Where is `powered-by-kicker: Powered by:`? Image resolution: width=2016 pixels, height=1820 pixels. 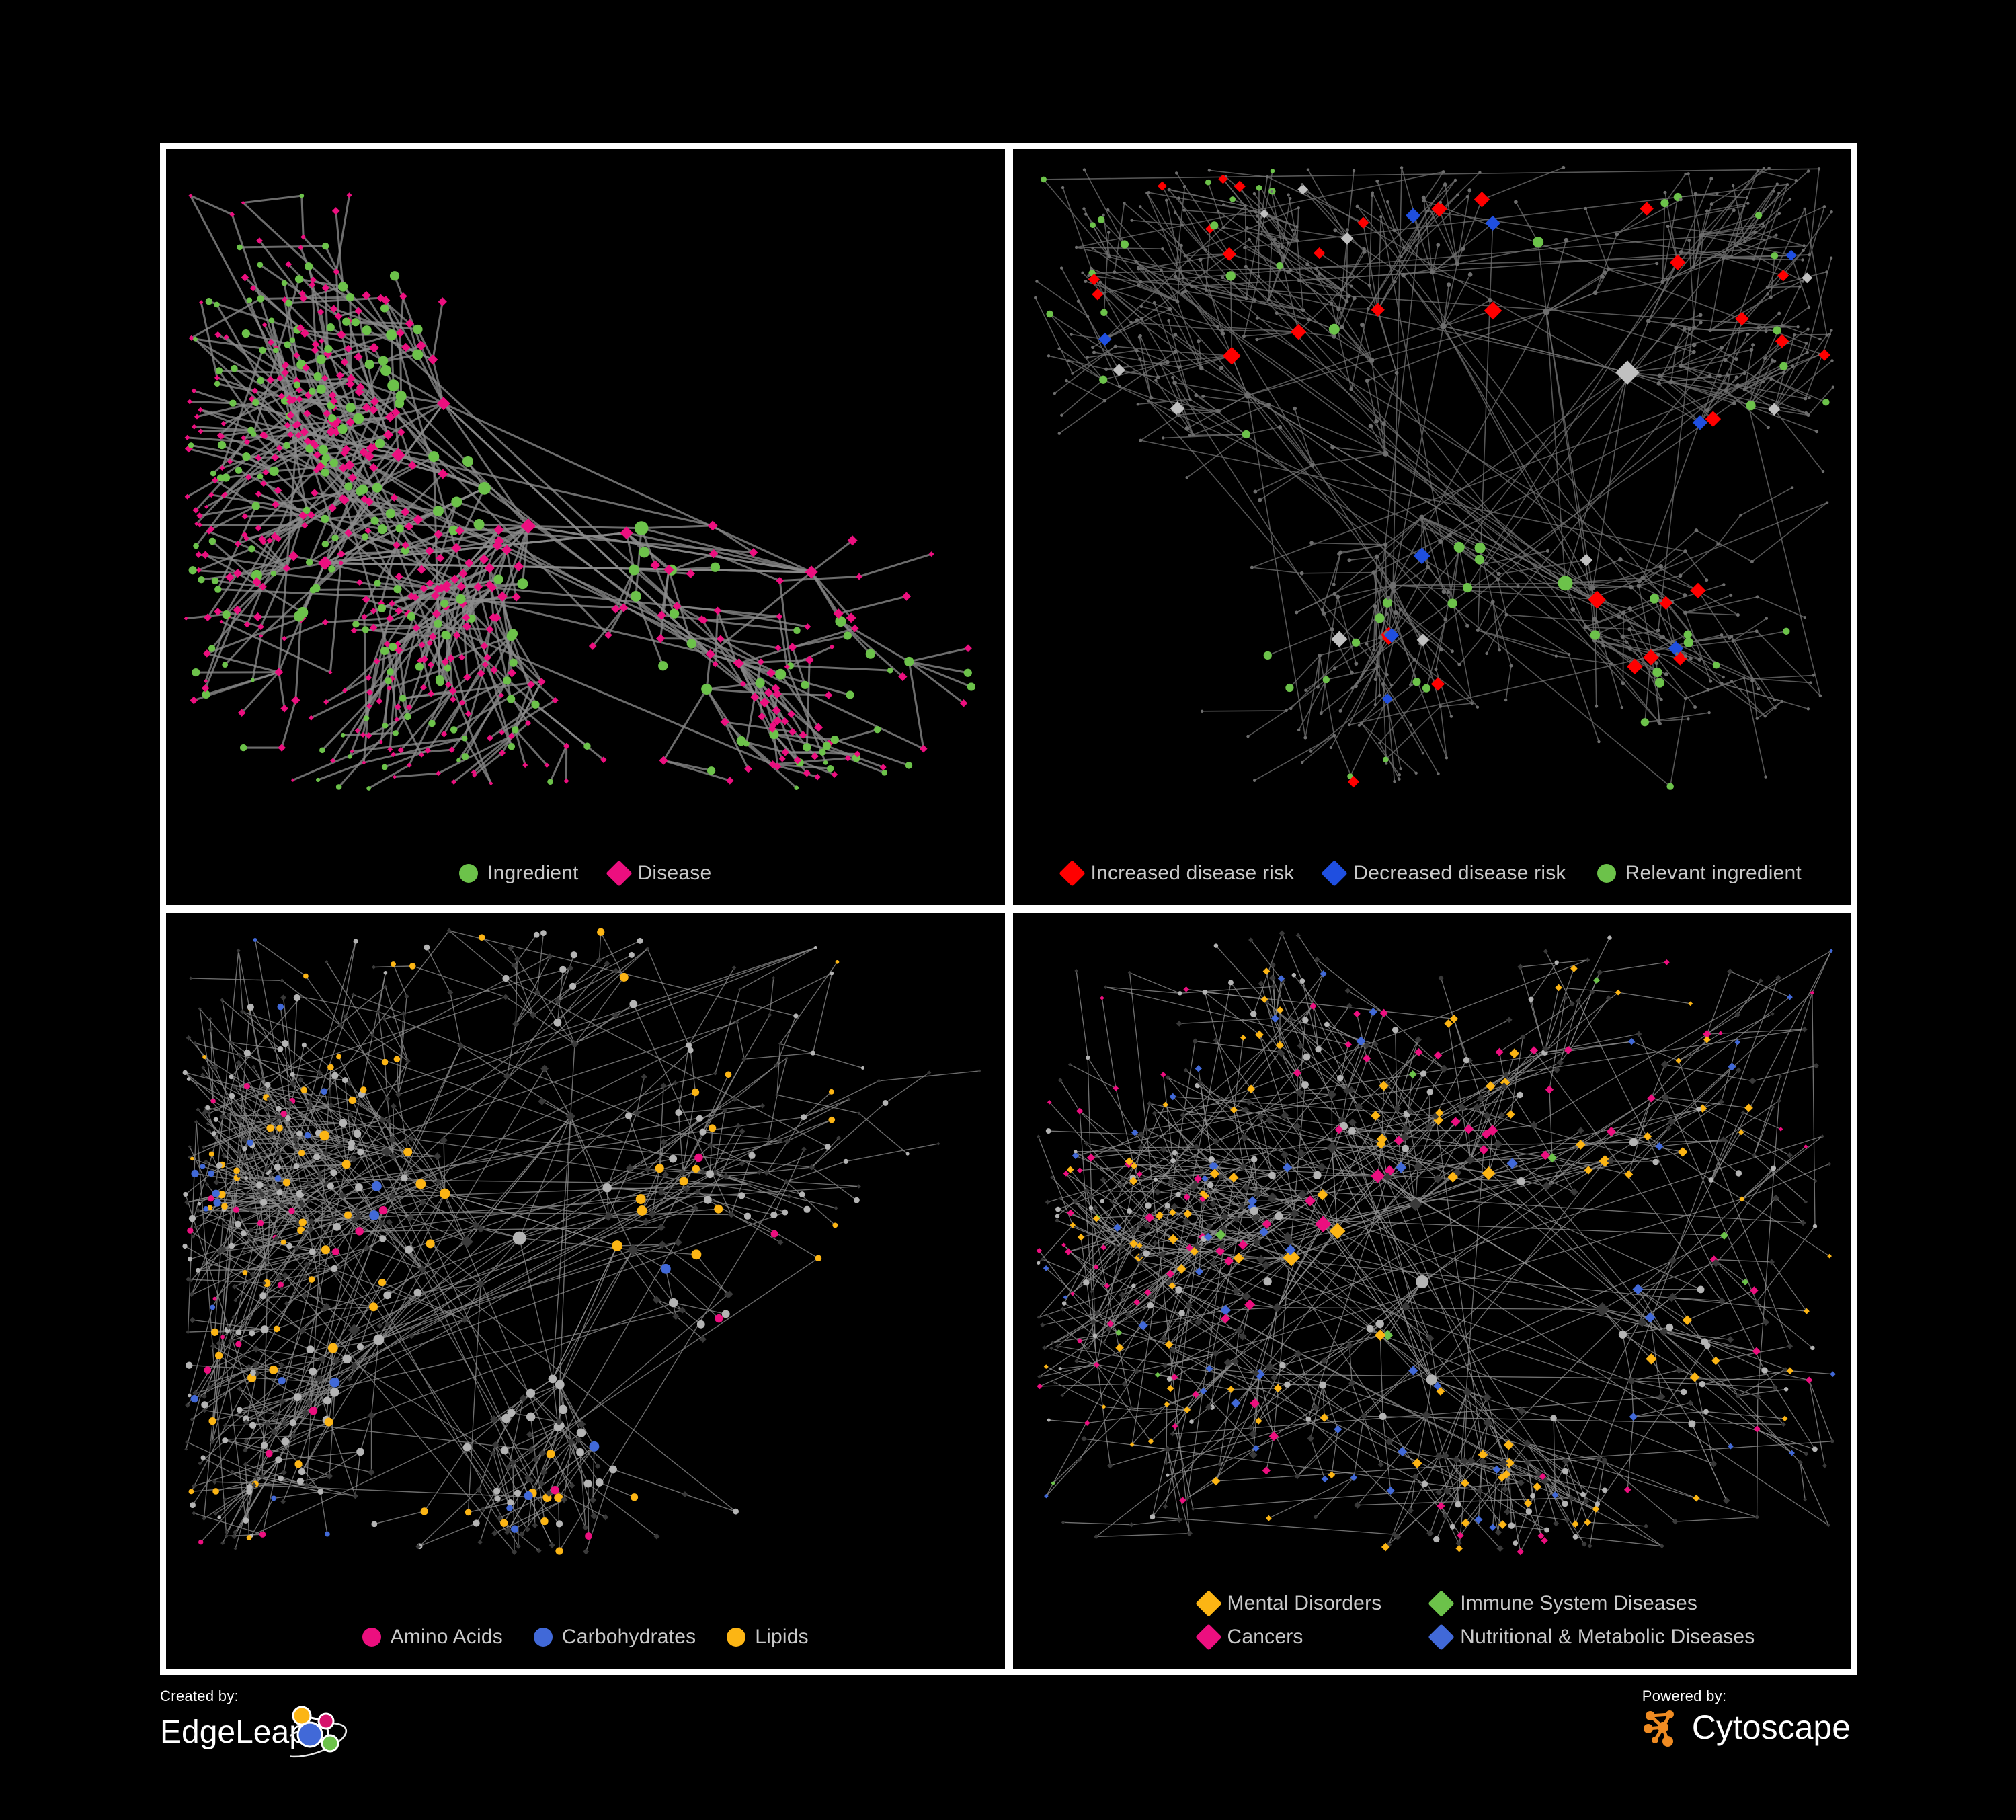 powered-by-kicker: Powered by: is located at coordinates (1684, 1696).